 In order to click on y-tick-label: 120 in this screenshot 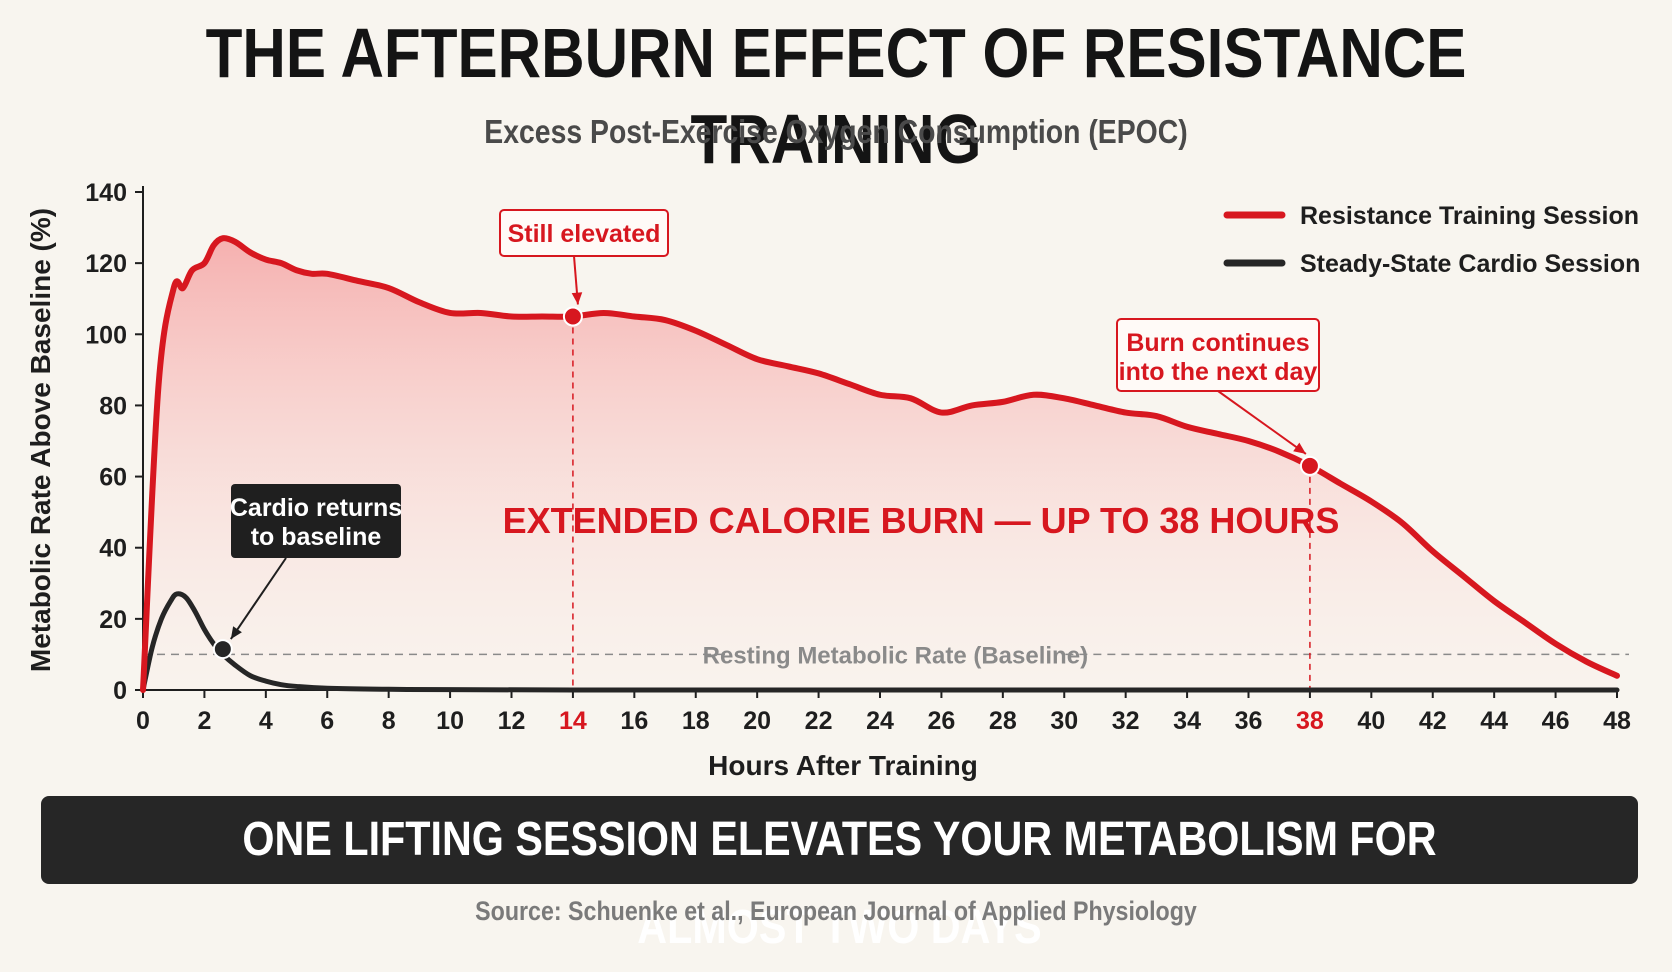, I will do `click(106, 264)`.